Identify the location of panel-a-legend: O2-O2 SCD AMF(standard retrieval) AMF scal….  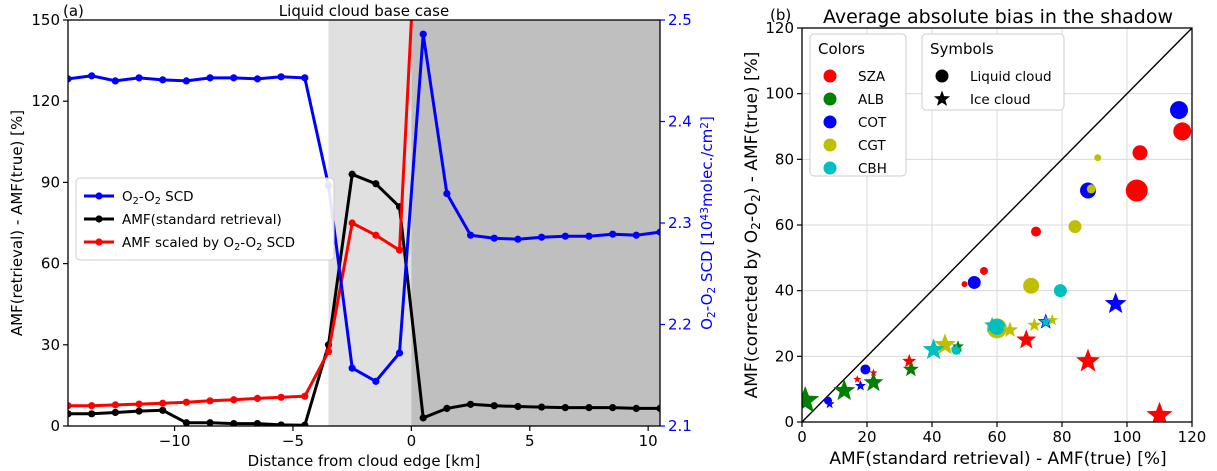
(205, 219).